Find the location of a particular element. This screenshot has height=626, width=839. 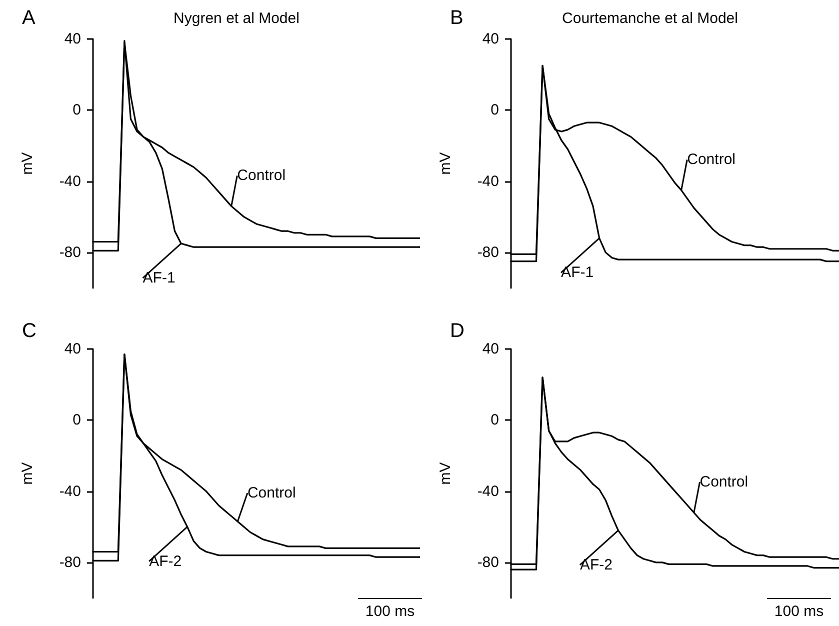

chart-title: Courtemanche et al Model is located at coordinates (650, 18).